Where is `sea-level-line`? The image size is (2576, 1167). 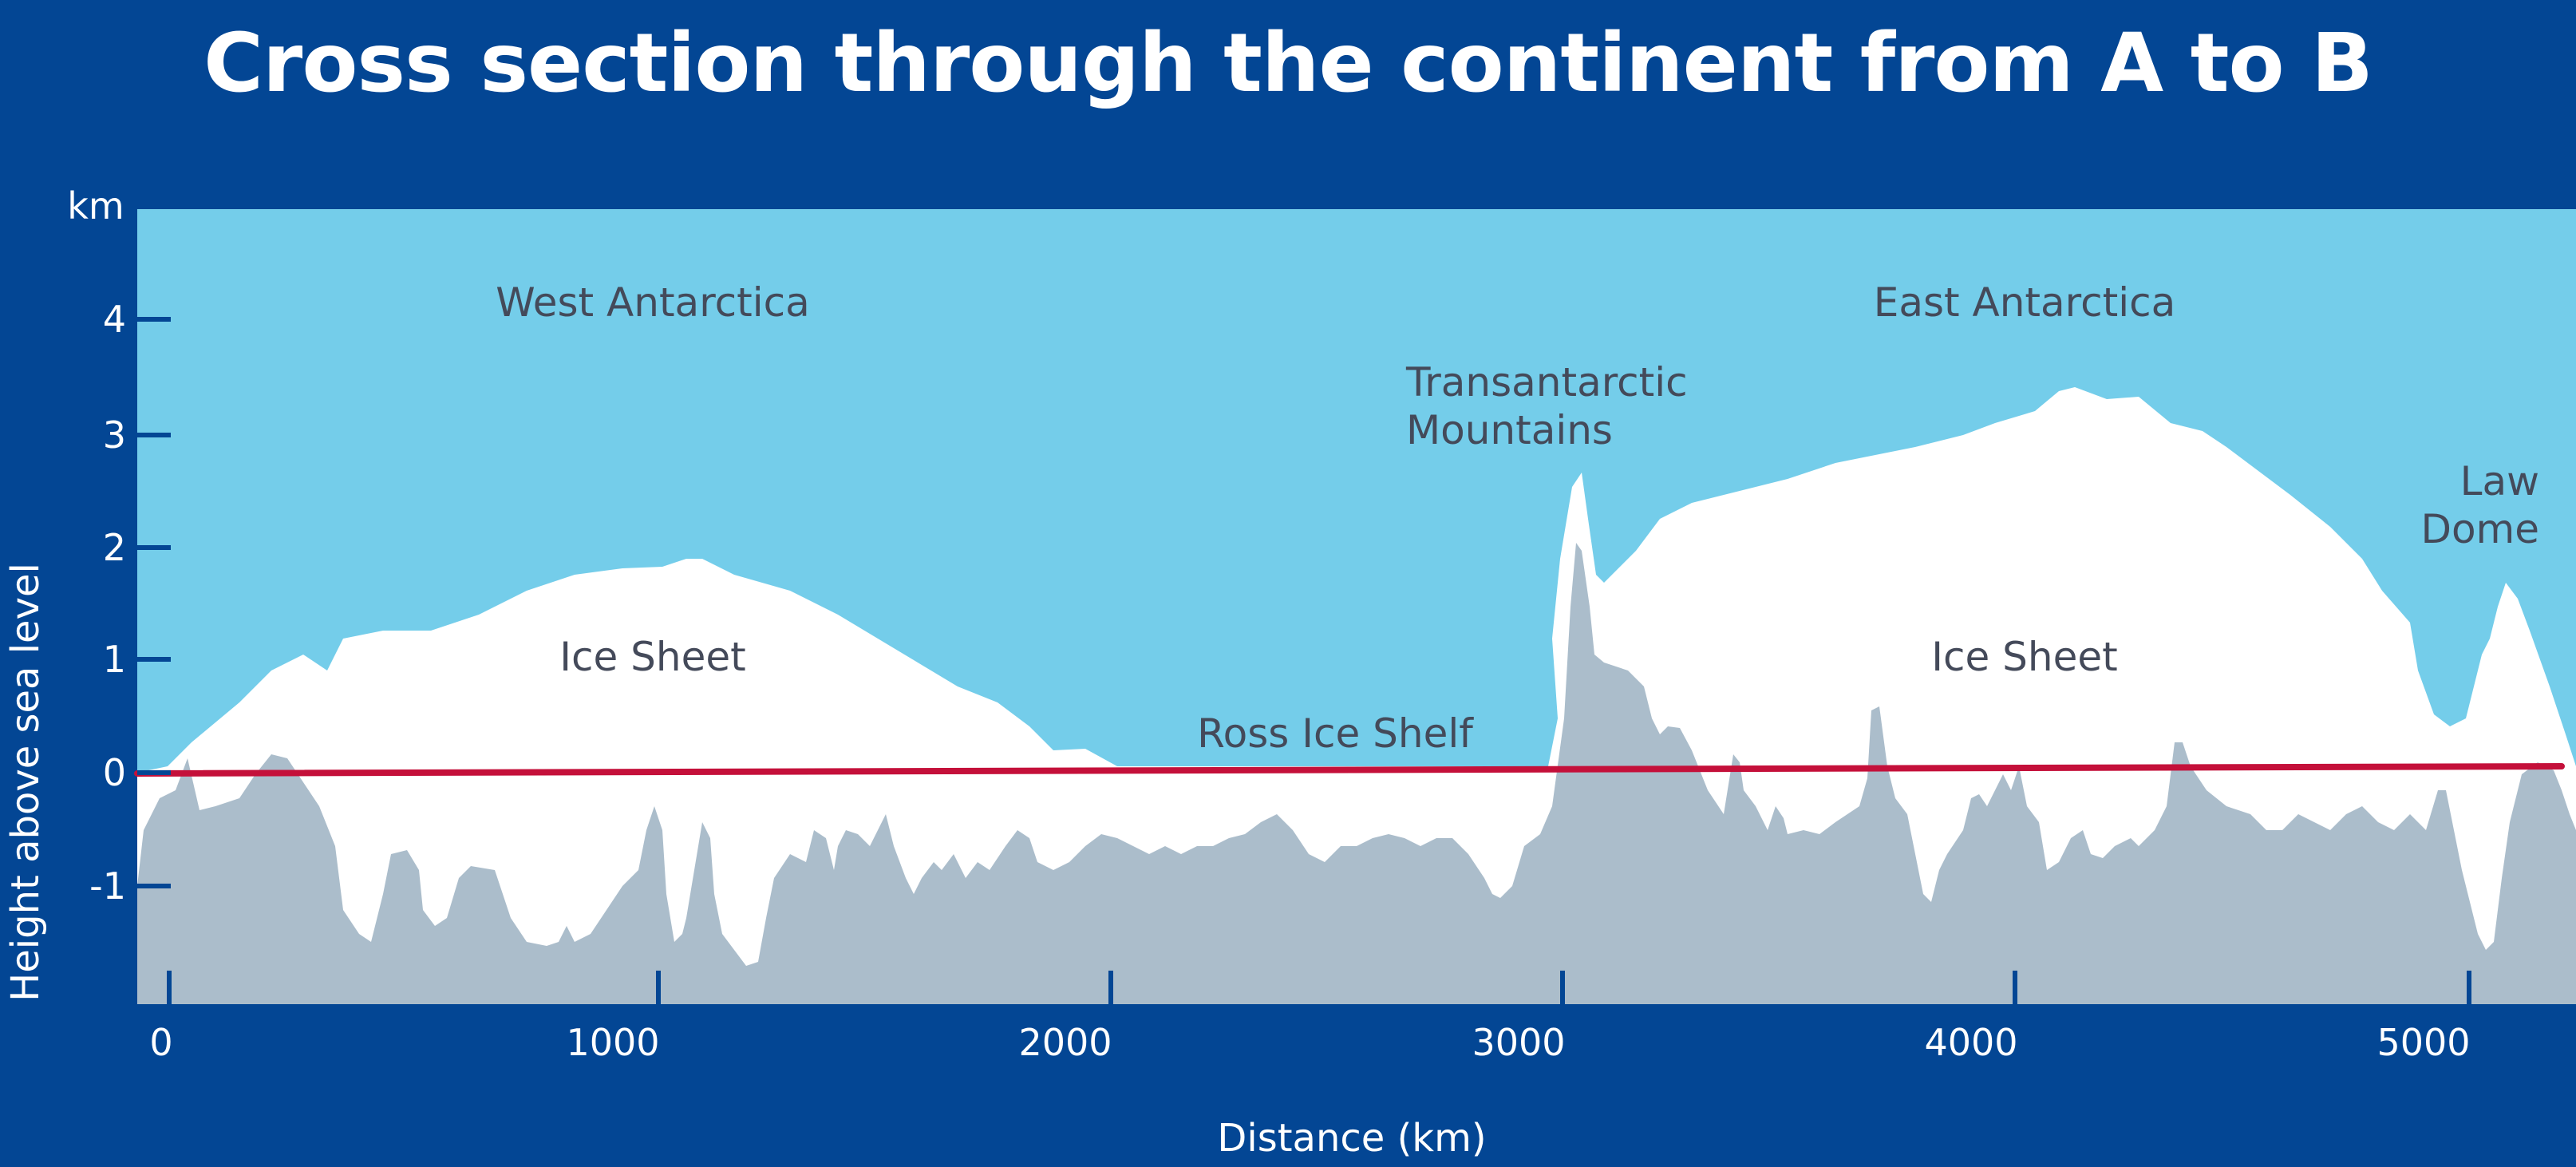
sea-level-line is located at coordinates (1349, 770).